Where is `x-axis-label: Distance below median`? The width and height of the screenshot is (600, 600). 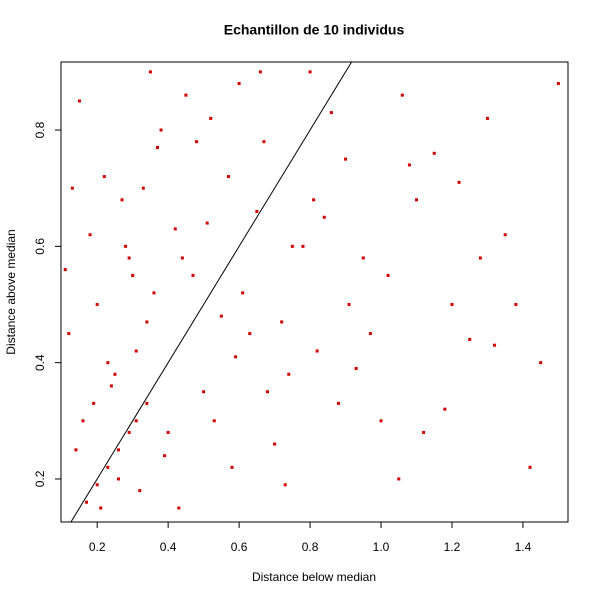
x-axis-label: Distance below median is located at coordinates (314, 577).